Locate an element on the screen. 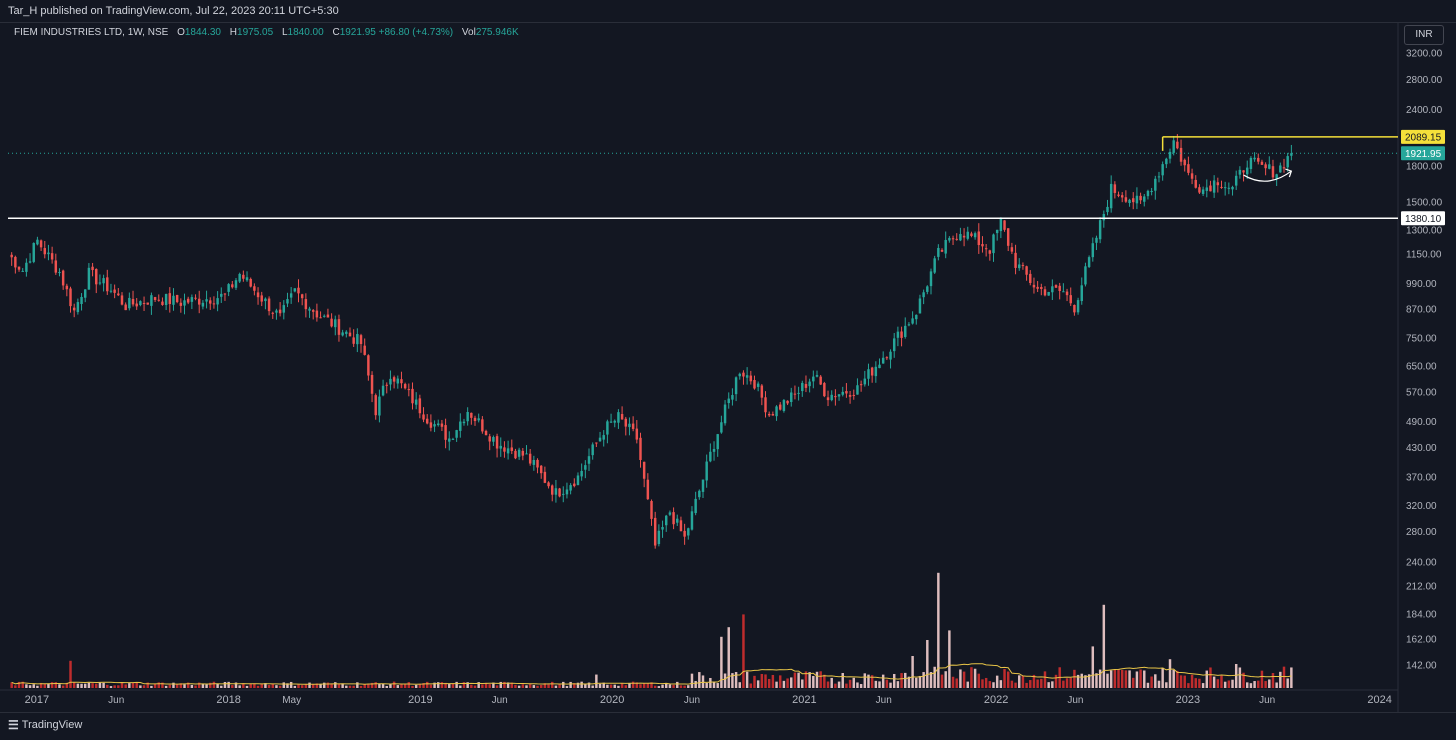 The height and width of the screenshot is (740, 1456). x-tick-label: 2021 is located at coordinates (804, 700).